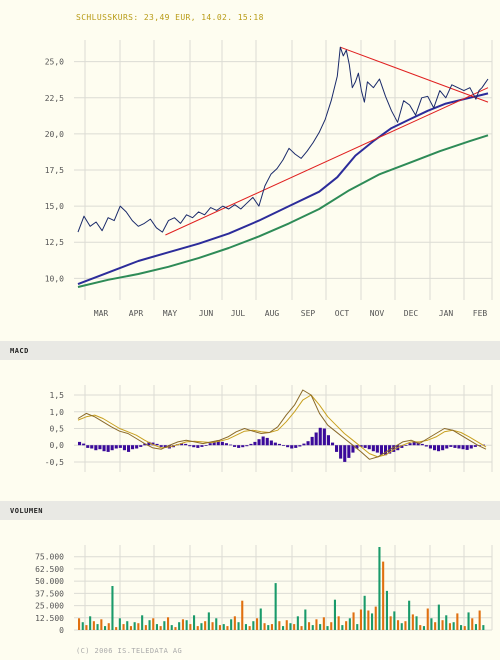 Image resolution: width=500 pixels, height=660 pixels. I want to click on price-x-tick: MAR, so click(101, 313).